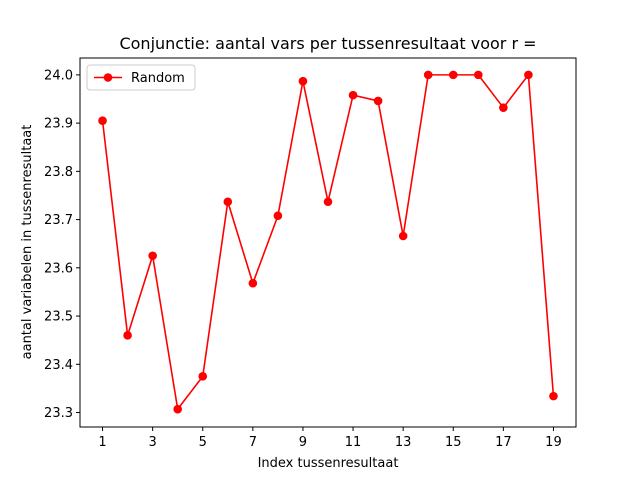  What do you see at coordinates (27, 242) in the screenshot?
I see `y-axis-label: aantal variabelen in tussenresultaat` at bounding box center [27, 242].